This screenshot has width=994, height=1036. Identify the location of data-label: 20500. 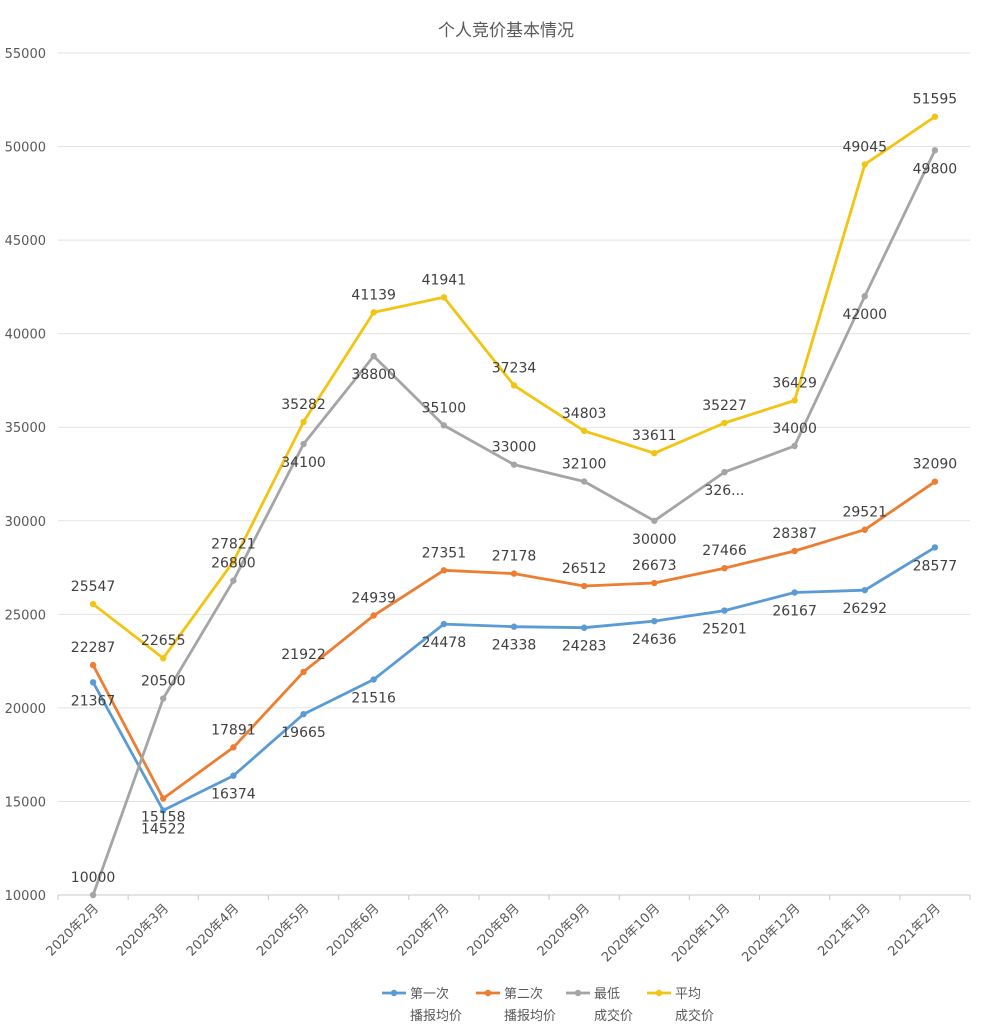
(163, 682).